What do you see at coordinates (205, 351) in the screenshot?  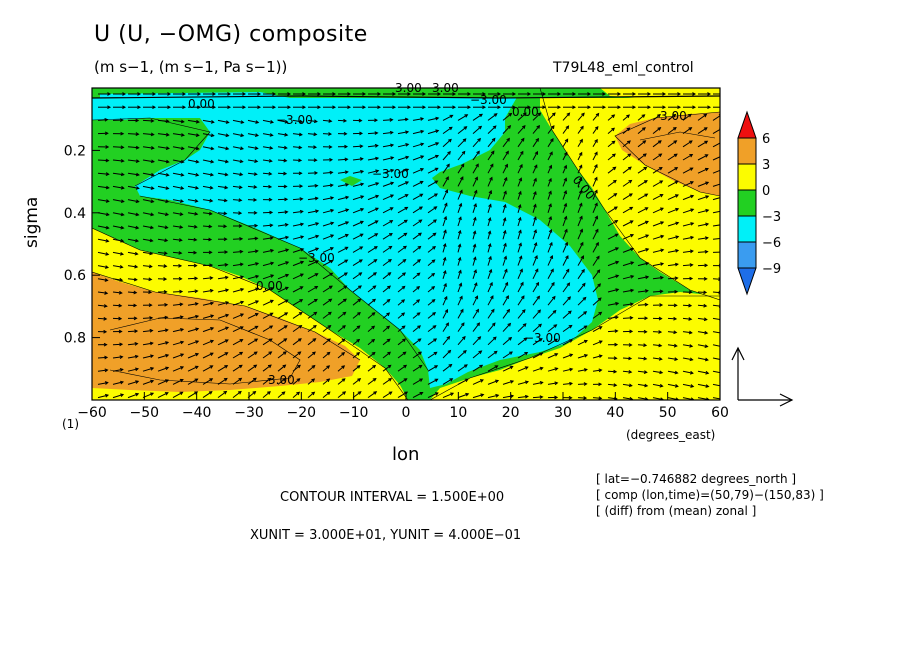 I see `contour-line-h` at bounding box center [205, 351].